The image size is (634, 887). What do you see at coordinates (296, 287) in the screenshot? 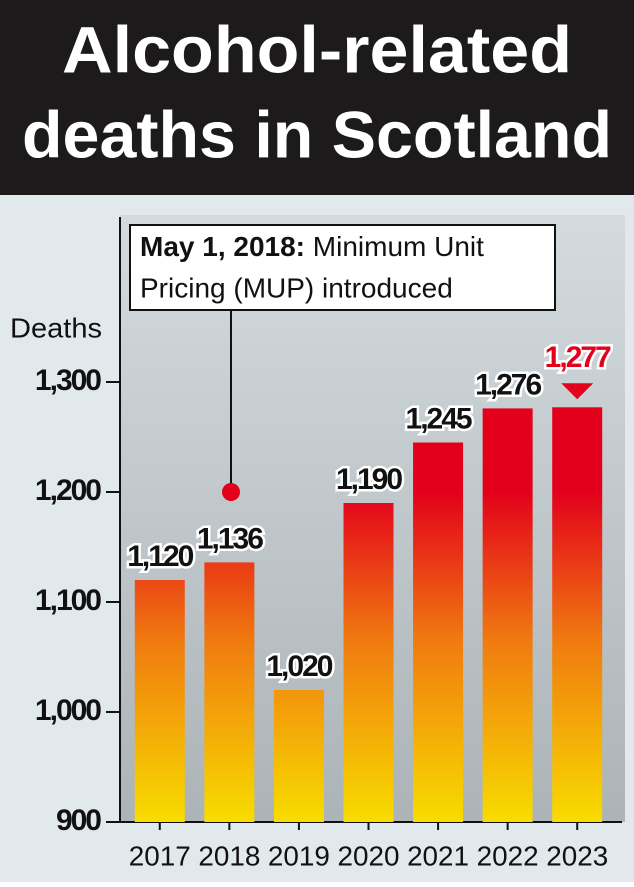
I see `annotation-text: Pricing (MUP) introduced` at bounding box center [296, 287].